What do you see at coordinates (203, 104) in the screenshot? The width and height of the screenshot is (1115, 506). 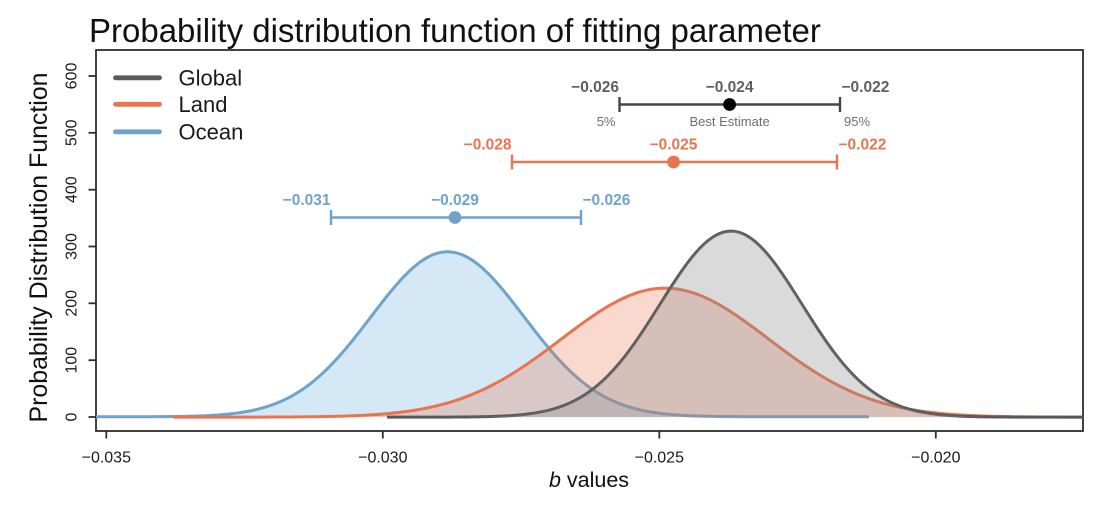 I see `svg-text: Land` at bounding box center [203, 104].